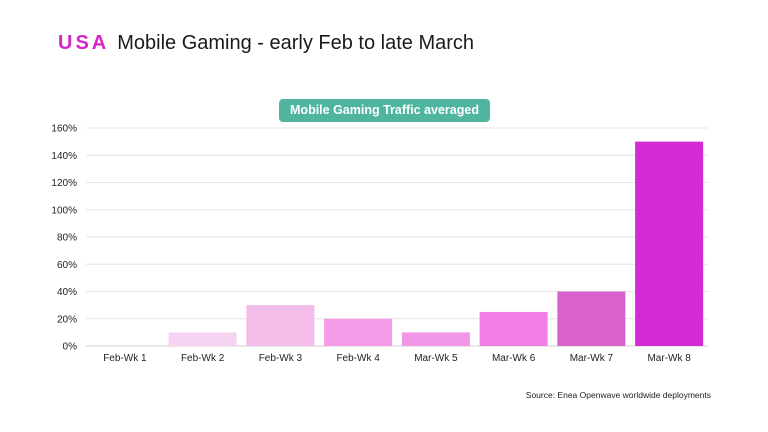  What do you see at coordinates (64, 129) in the screenshot?
I see `y-tick-label: 160%` at bounding box center [64, 129].